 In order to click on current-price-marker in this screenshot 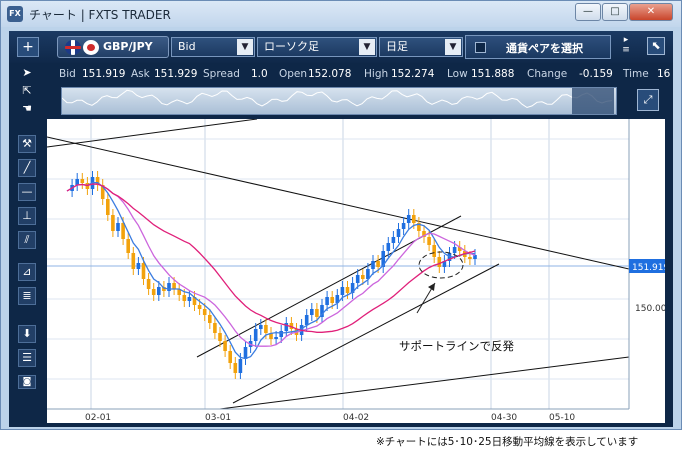, I will do `click(647, 266)`.